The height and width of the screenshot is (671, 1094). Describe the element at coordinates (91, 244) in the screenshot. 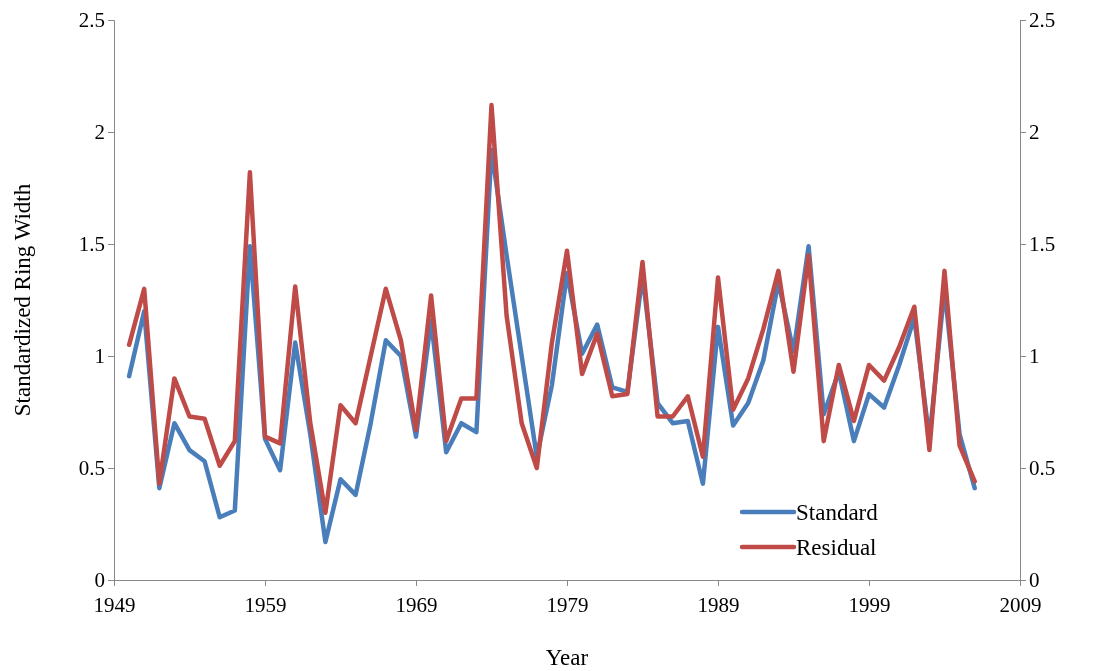

I see `y-tick-label: 1.5` at that location.